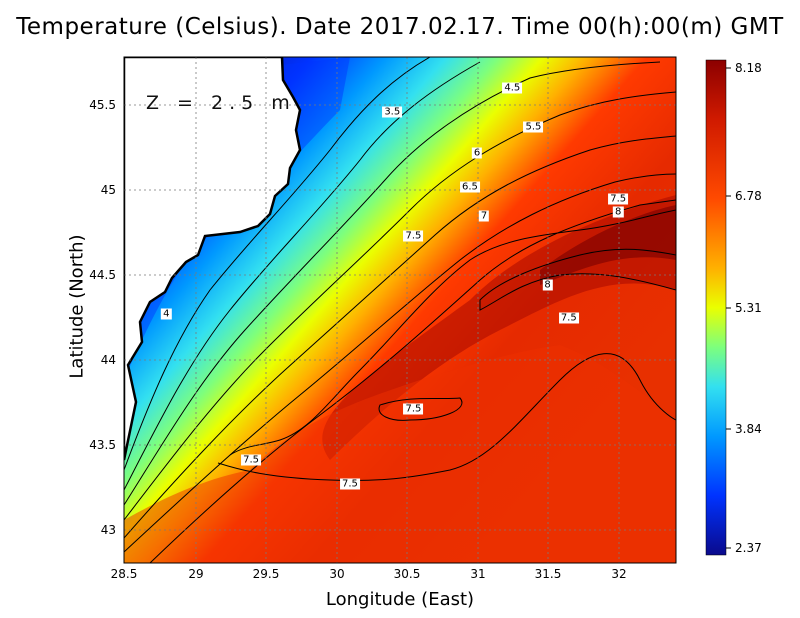 This screenshot has width=800, height=618. I want to click on colorbar-tick: 8.18, so click(748, 68).